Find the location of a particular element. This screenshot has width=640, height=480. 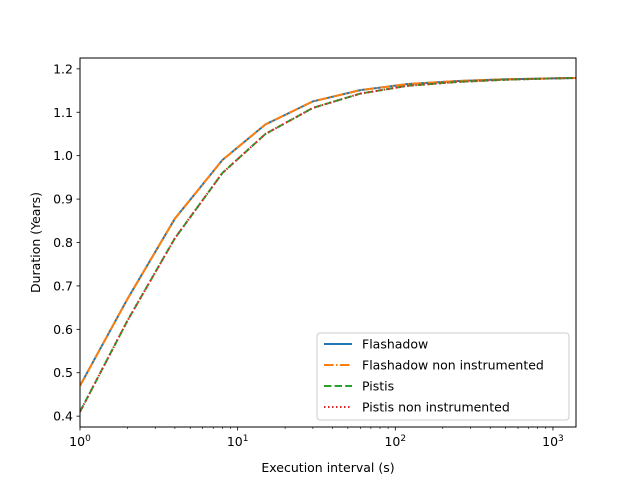

y-tick-label-0: 0.4 is located at coordinates (63, 416).